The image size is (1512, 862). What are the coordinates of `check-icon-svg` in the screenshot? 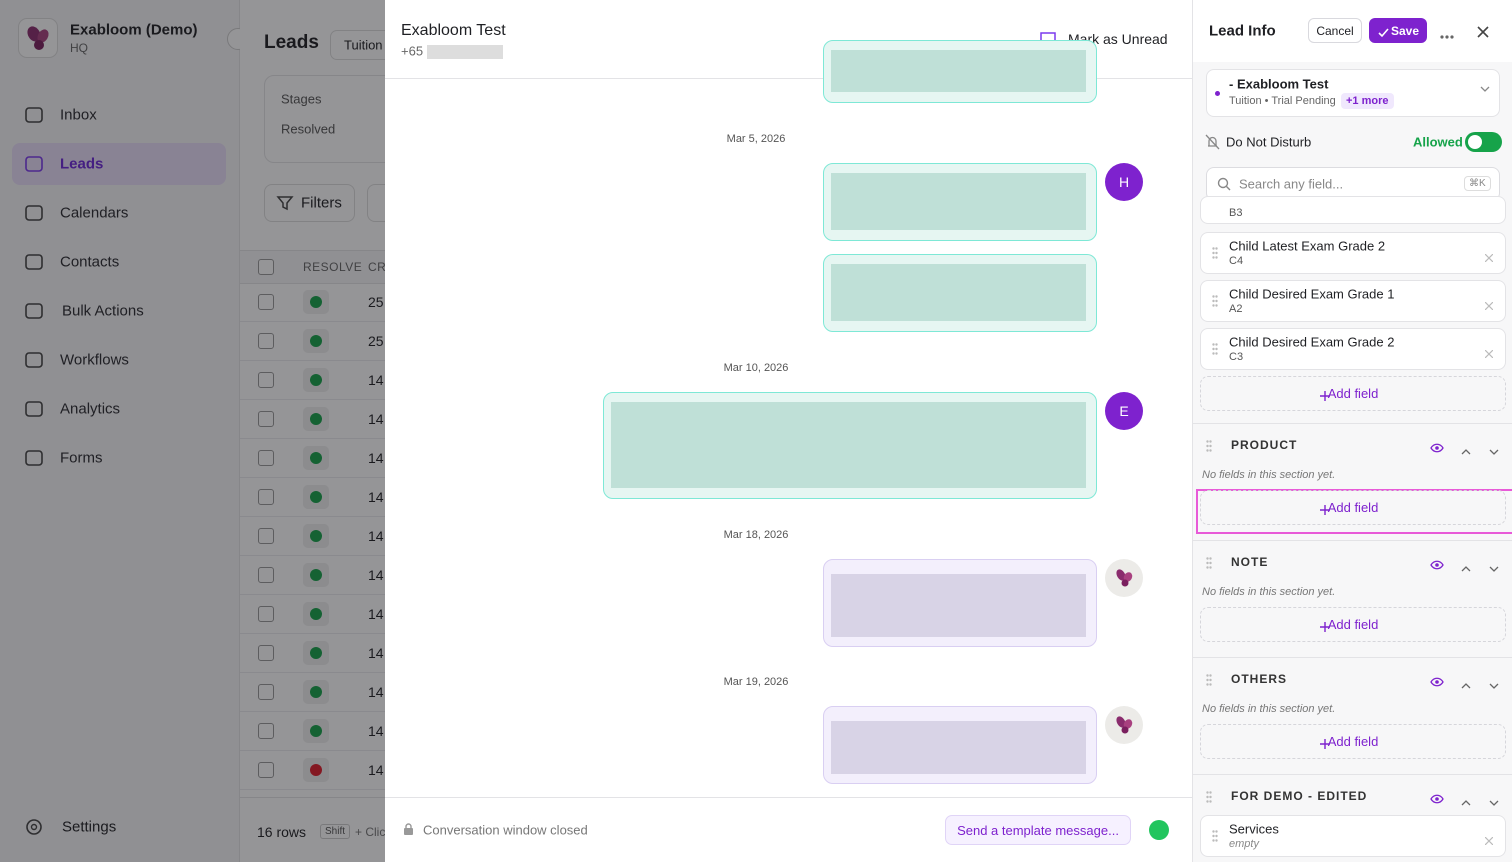 It's located at (1383, 33).